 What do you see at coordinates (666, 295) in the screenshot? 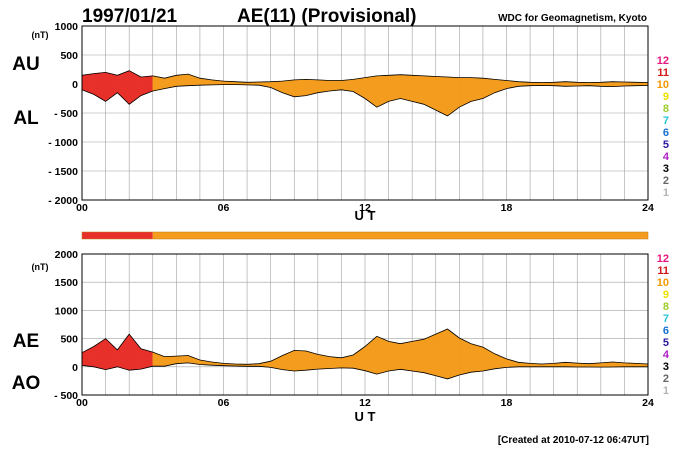
I see `level-legend-entry: 9` at bounding box center [666, 295].